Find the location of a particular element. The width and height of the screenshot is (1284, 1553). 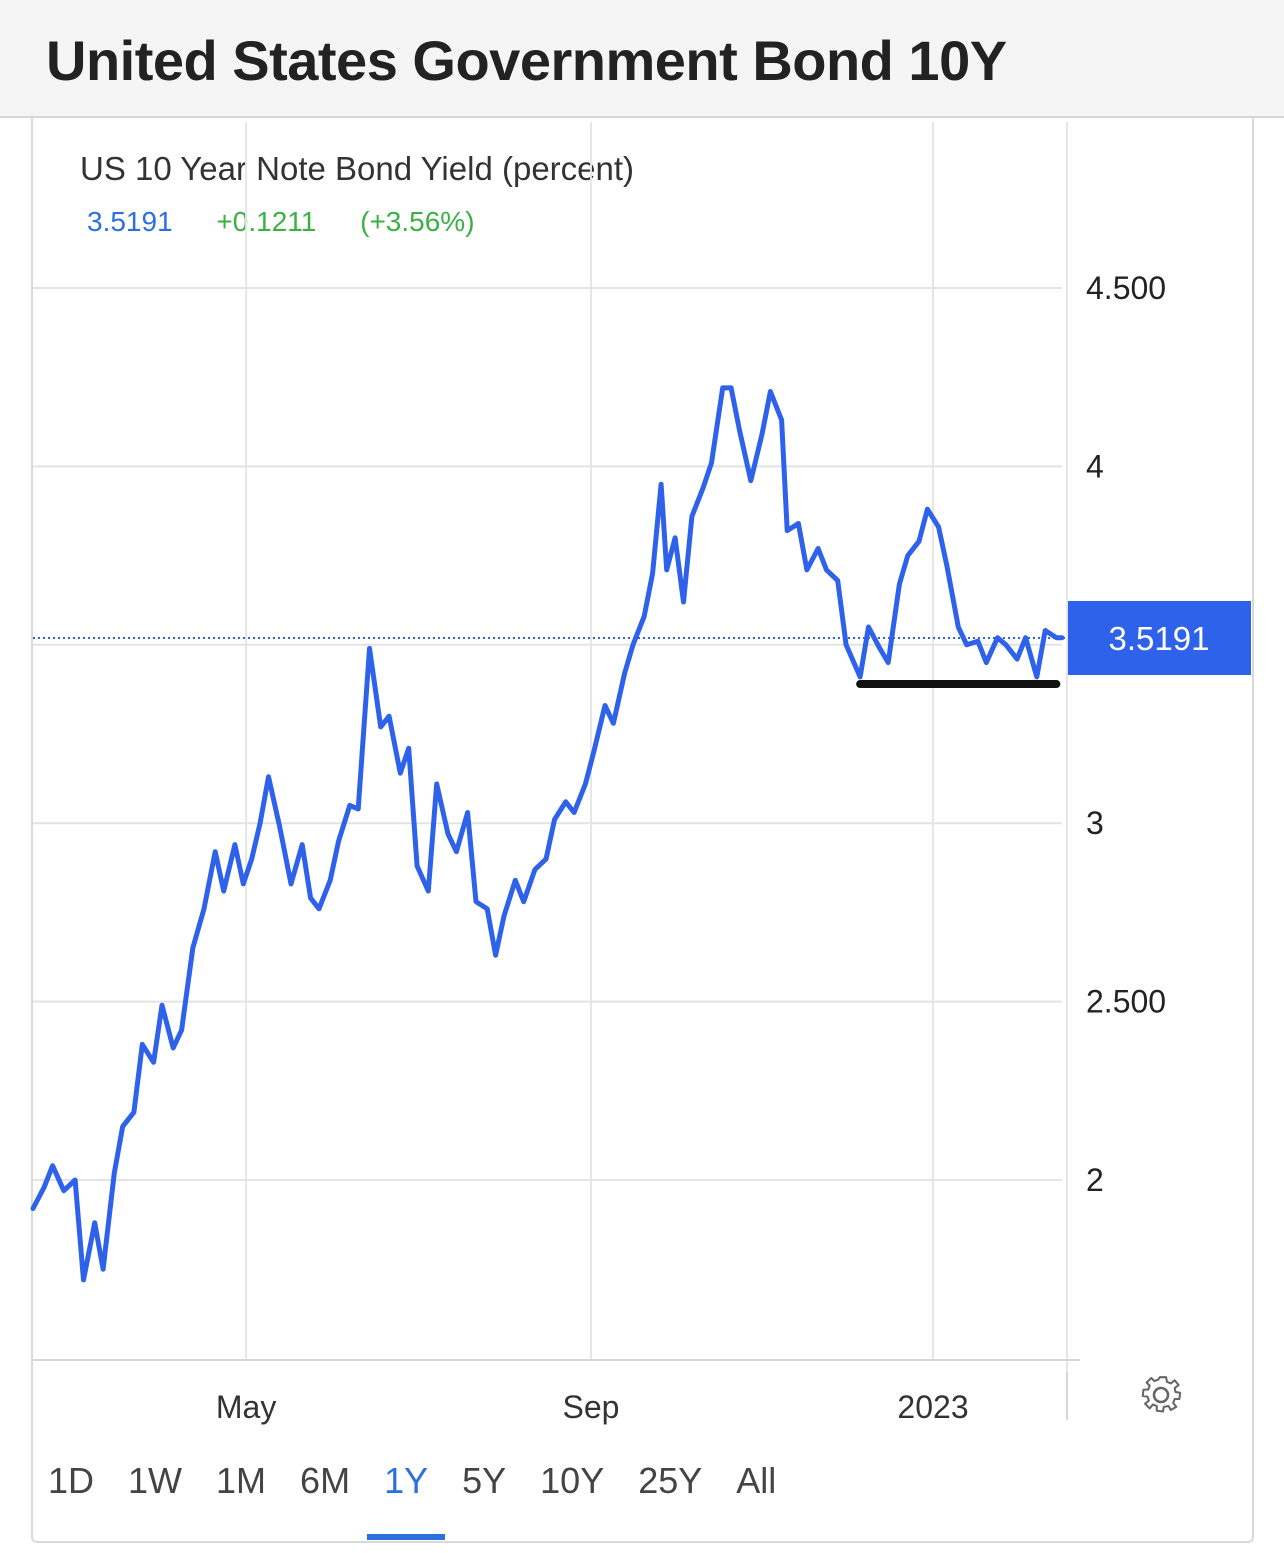

range-button-6m: 6M is located at coordinates (325, 1480).